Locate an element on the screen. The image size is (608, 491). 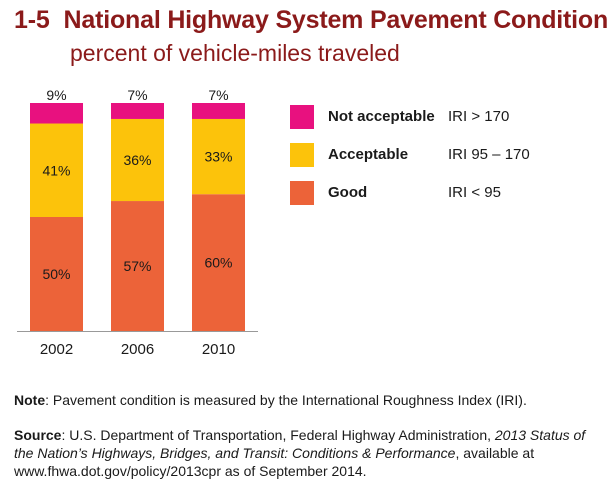
data-label-not-acceptable-2010: 7% is located at coordinates (218, 95).